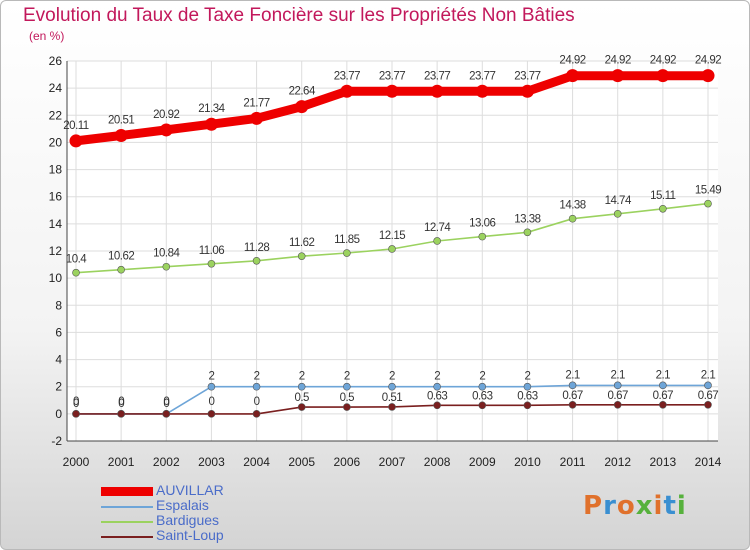  Describe the element at coordinates (437, 396) in the screenshot. I see `data-label-saint-loup: 0.63` at that location.